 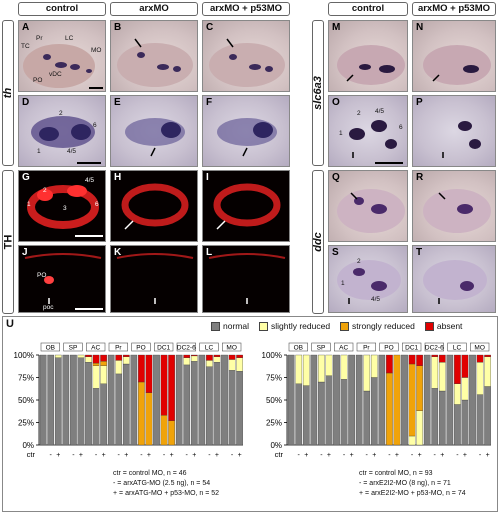 I want to click on panel-H: H, so click(x=154, y=206).